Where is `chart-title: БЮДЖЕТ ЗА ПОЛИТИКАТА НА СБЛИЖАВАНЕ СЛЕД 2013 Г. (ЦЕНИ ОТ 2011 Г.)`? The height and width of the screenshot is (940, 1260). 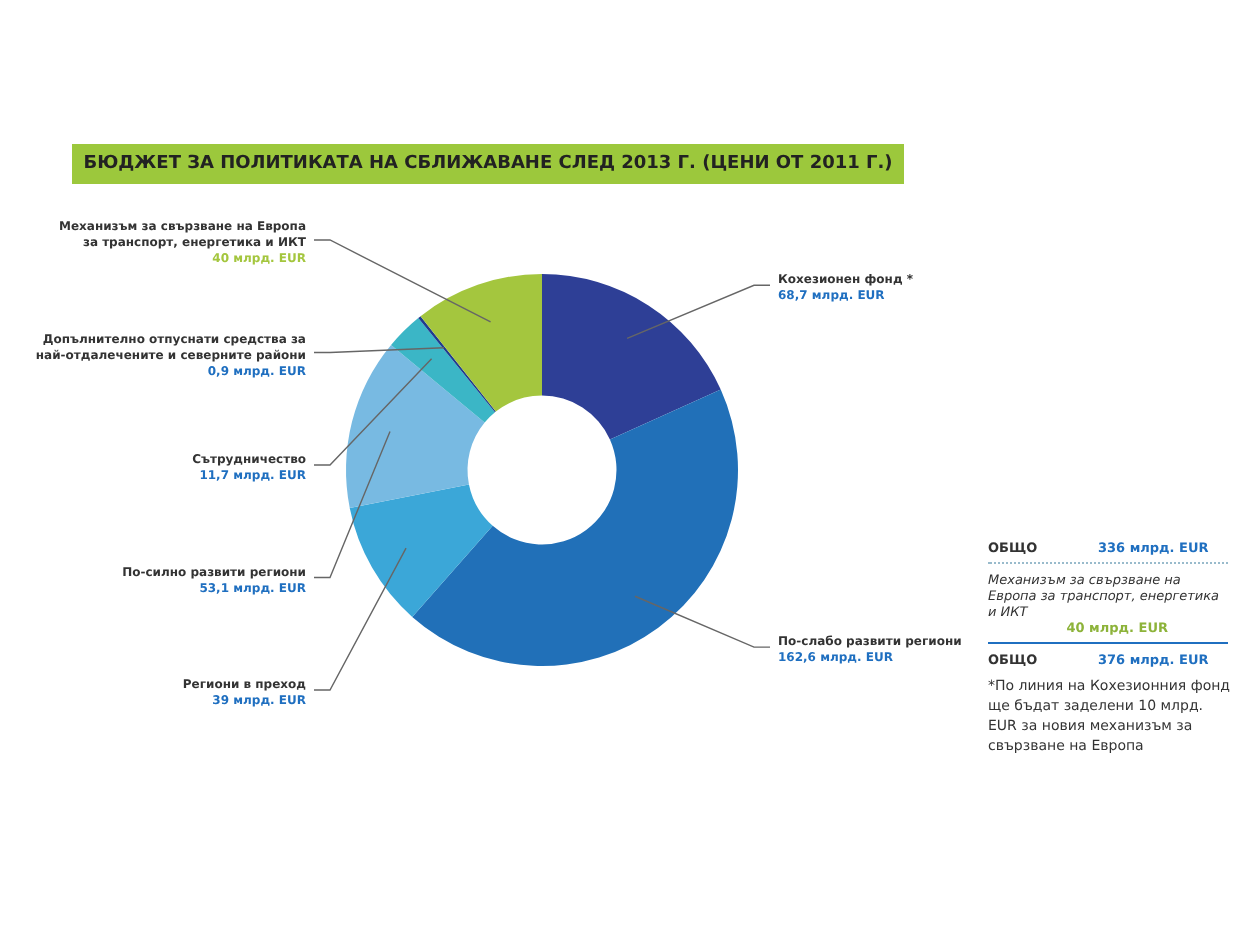
chart-title: БЮДЖЕТ ЗА ПОЛИТИКАТА НА СБЛИЖАВАНЕ СЛЕД 2013 Г. (ЦЕНИ ОТ 2011 Г.) is located at coordinates (488, 164).